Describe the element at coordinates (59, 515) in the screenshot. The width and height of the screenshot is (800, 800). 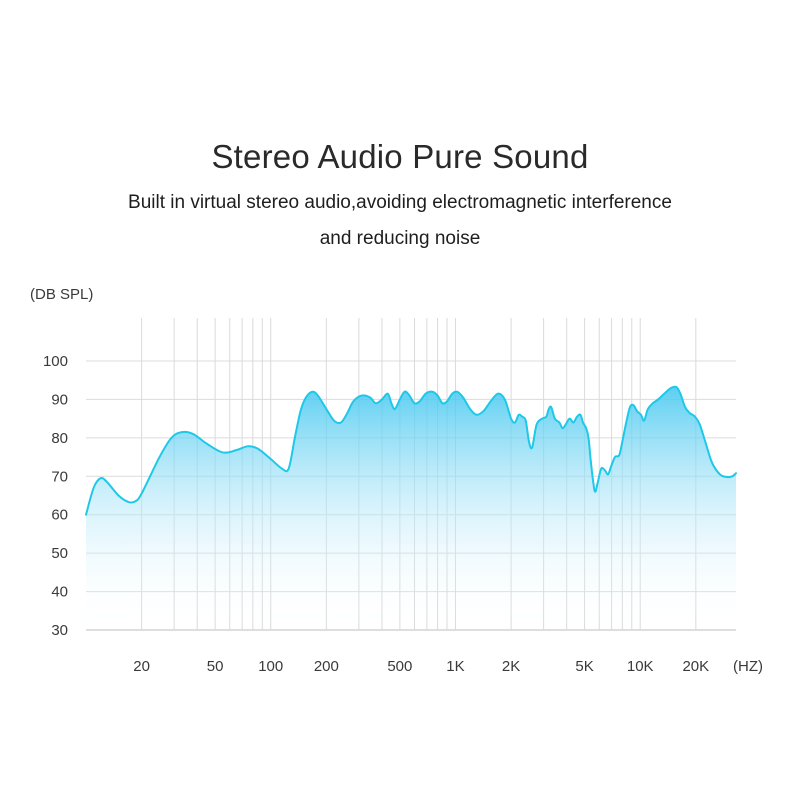
I see `y-tick-label: 60` at that location.